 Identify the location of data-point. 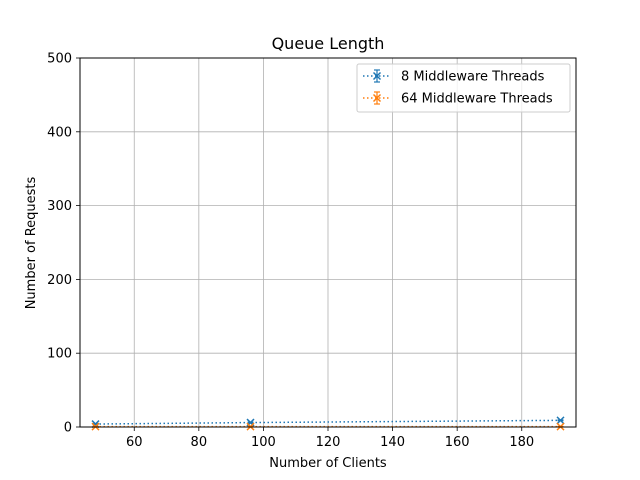
(560, 420).